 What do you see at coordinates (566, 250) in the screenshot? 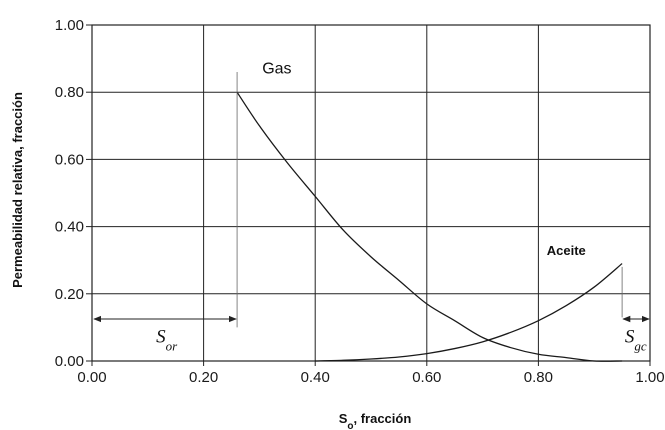
I see `series-label-aceite: Aceite` at bounding box center [566, 250].